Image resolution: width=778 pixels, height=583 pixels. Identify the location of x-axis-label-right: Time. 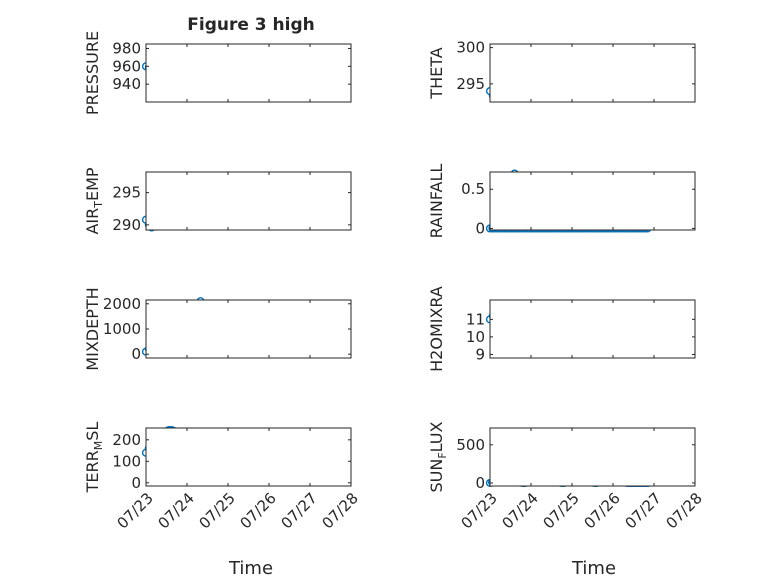
(593, 568).